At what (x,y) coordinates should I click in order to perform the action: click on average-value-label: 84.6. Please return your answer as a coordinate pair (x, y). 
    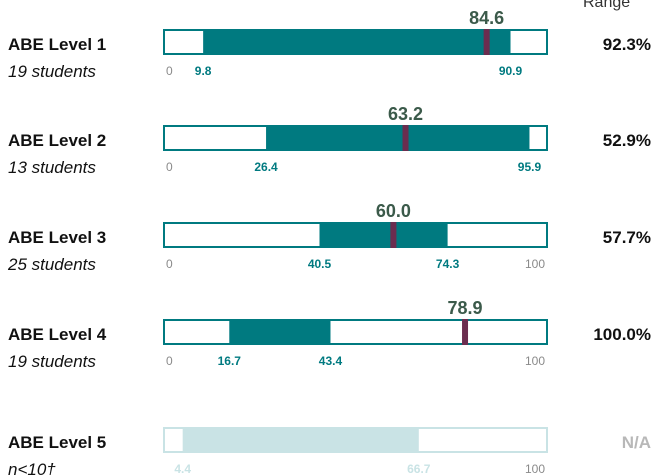
    Looking at the image, I should click on (486, 18).